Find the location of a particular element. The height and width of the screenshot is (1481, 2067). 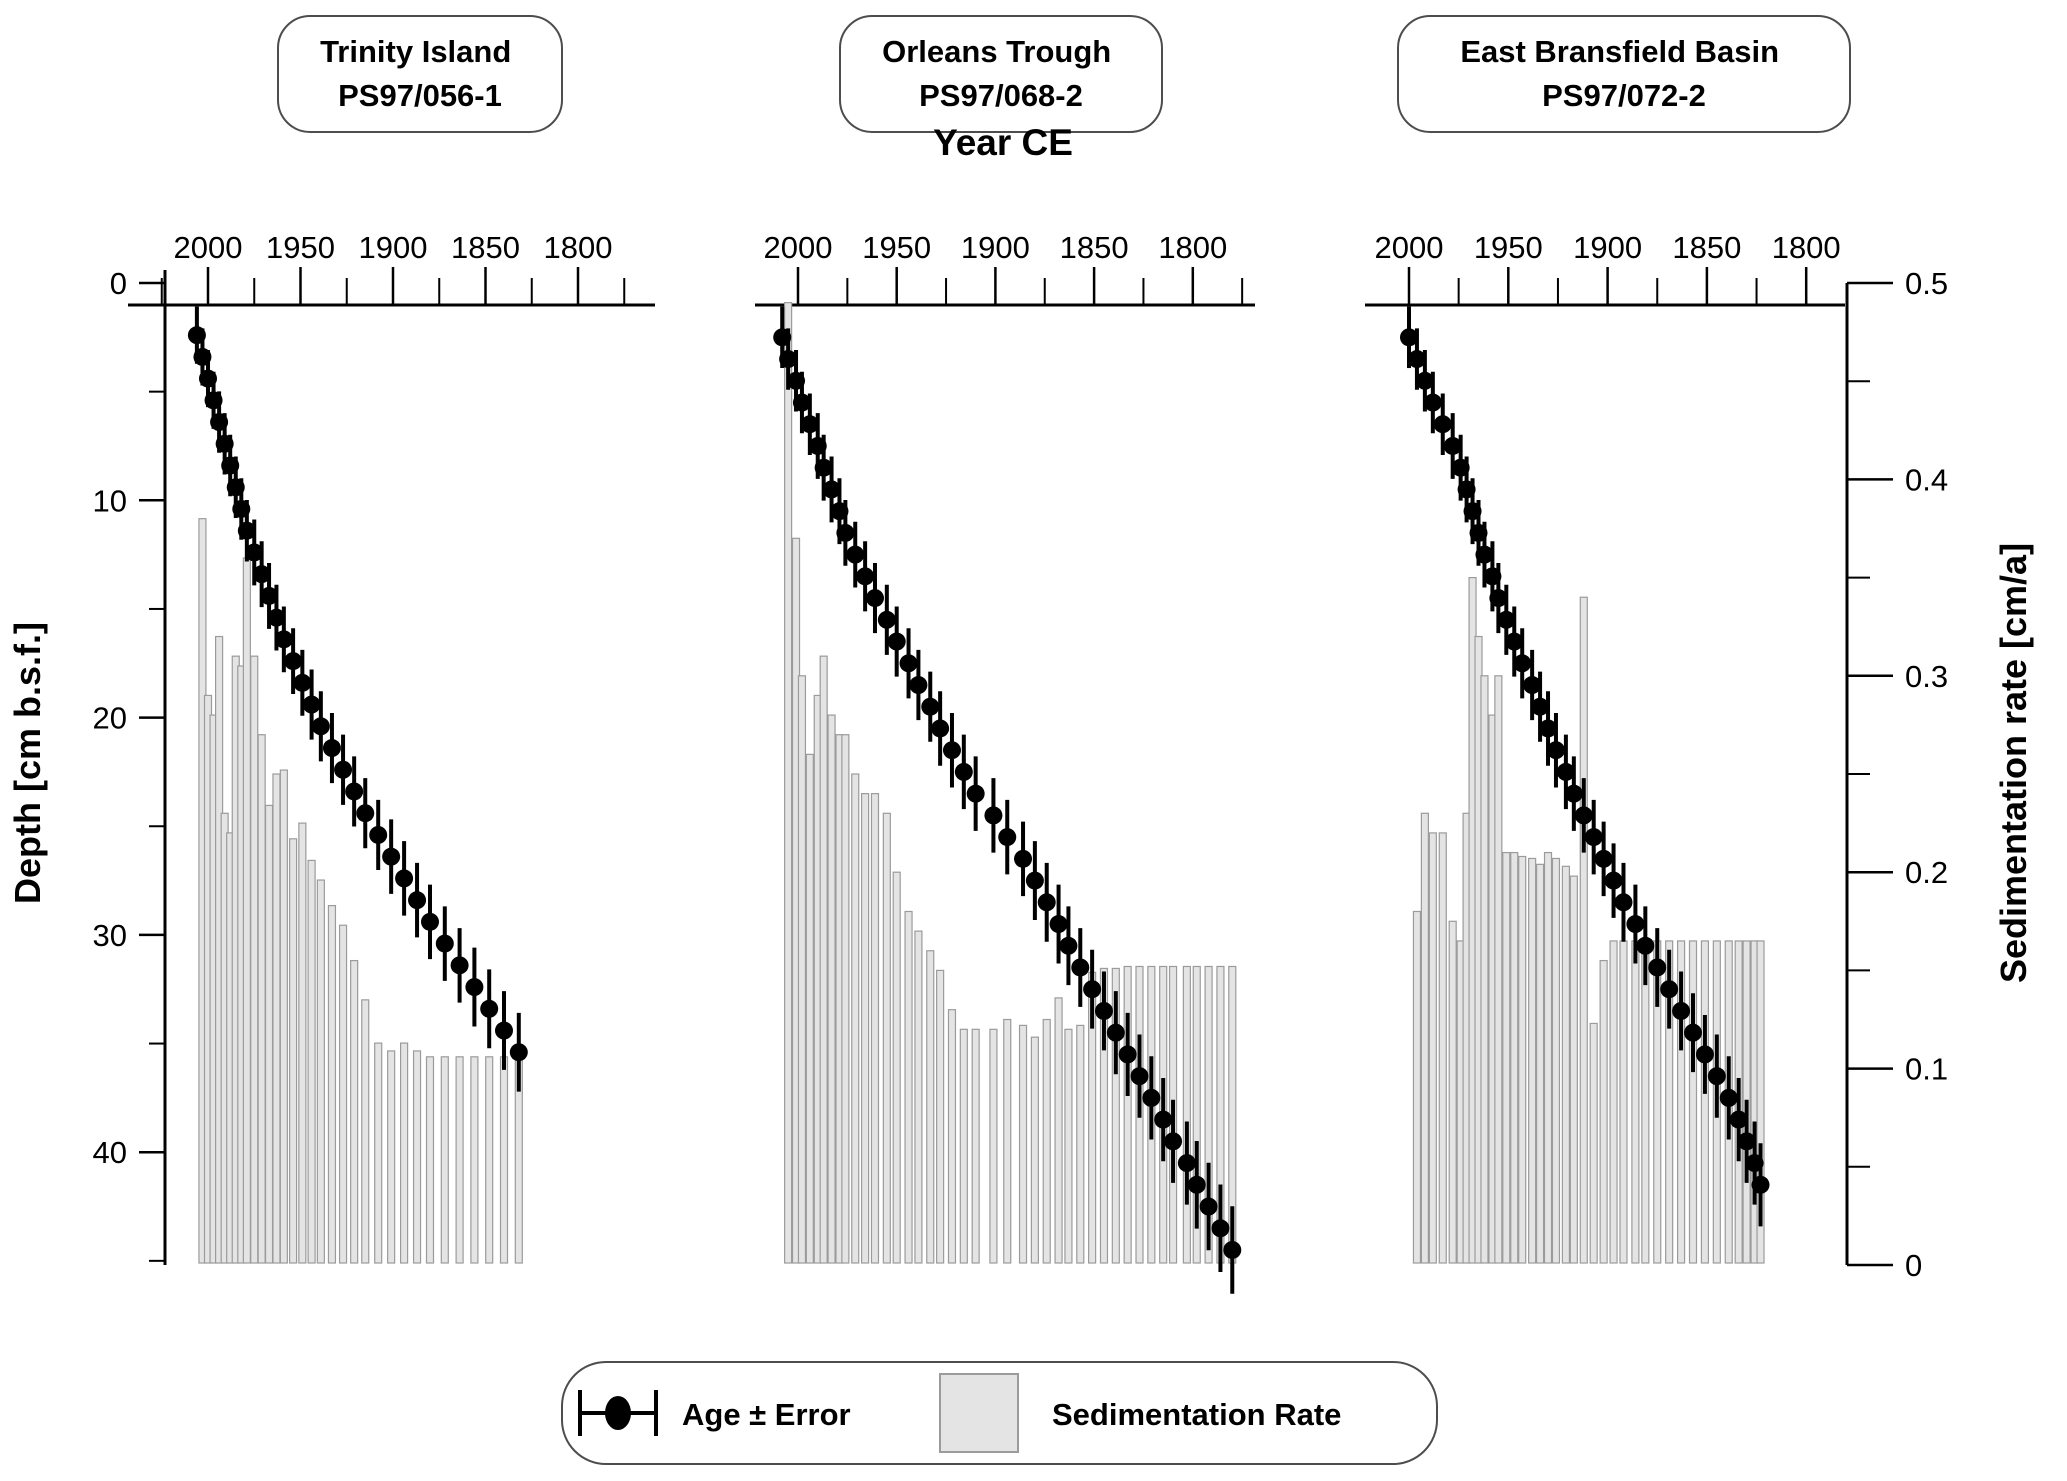

panel-title-line1: Trinity Island is located at coordinates (415, 51).